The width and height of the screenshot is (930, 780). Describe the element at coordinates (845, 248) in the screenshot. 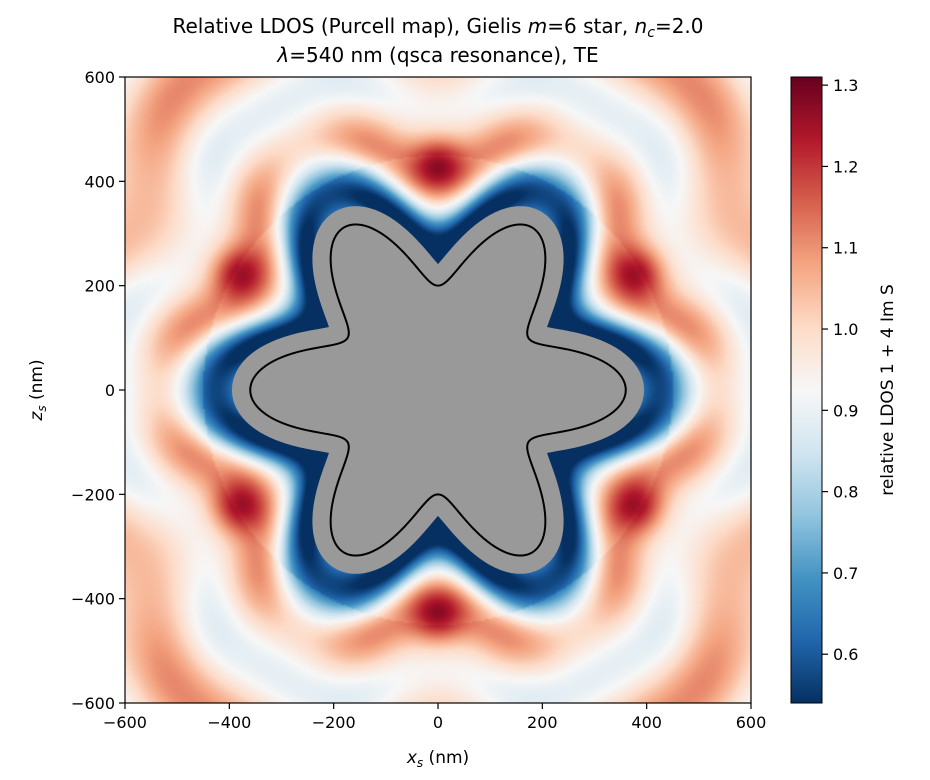

I see `colorbar-tick-label: 1.1` at that location.